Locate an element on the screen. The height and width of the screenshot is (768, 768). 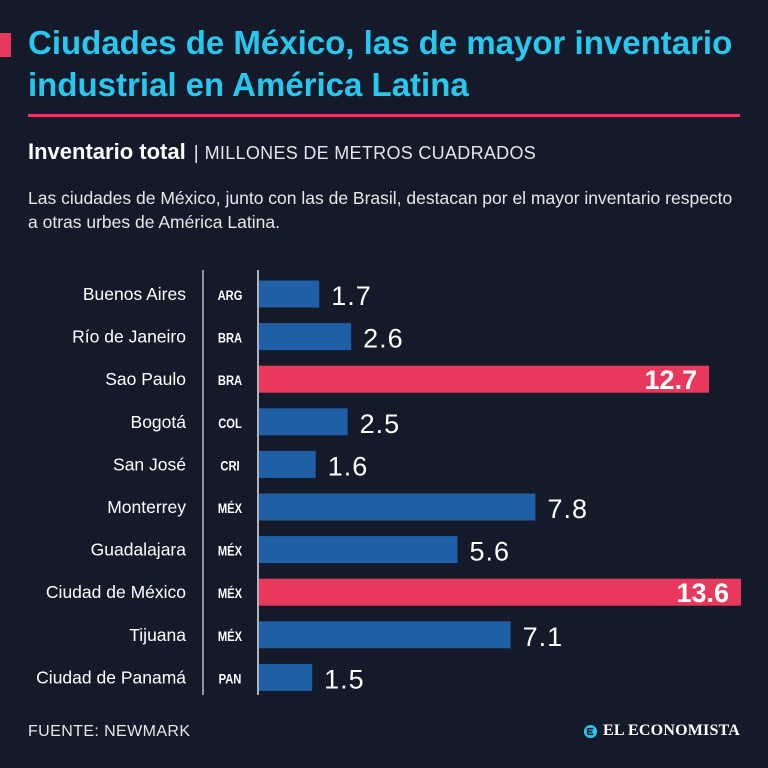
value-label: 13.6 is located at coordinates (702, 593).